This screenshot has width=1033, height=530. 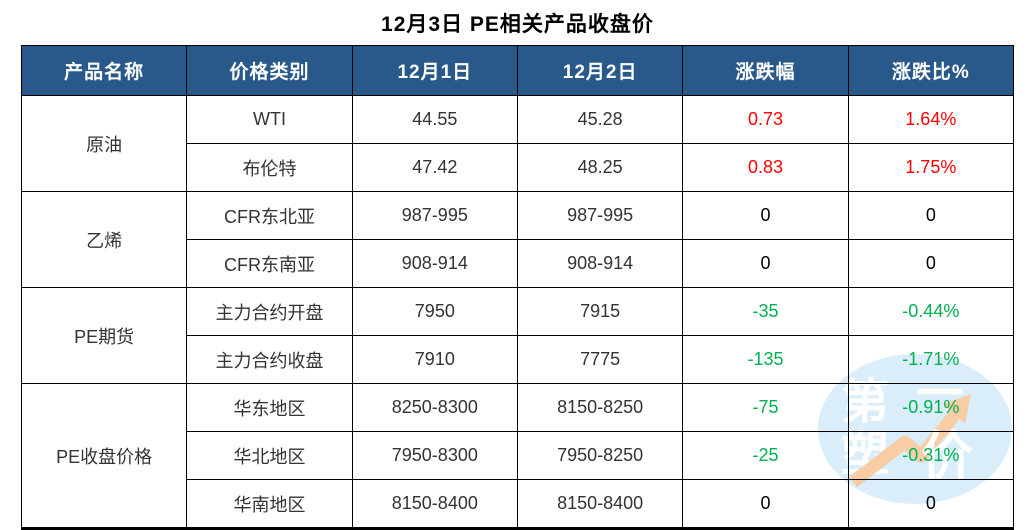 What do you see at coordinates (434, 407) in the screenshot?
I see `dec1-cell: 8250-8300` at bounding box center [434, 407].